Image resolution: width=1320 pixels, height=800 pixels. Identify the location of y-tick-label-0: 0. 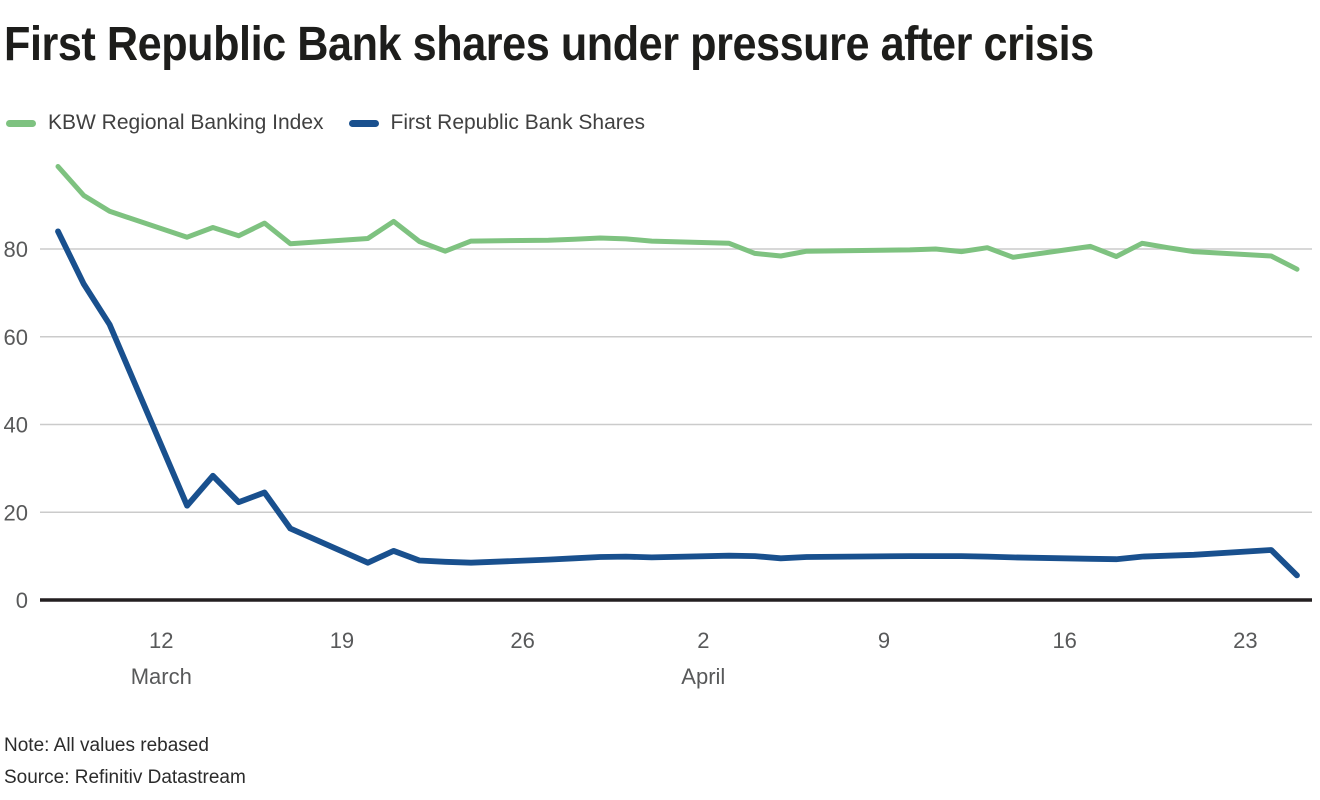
(22, 600).